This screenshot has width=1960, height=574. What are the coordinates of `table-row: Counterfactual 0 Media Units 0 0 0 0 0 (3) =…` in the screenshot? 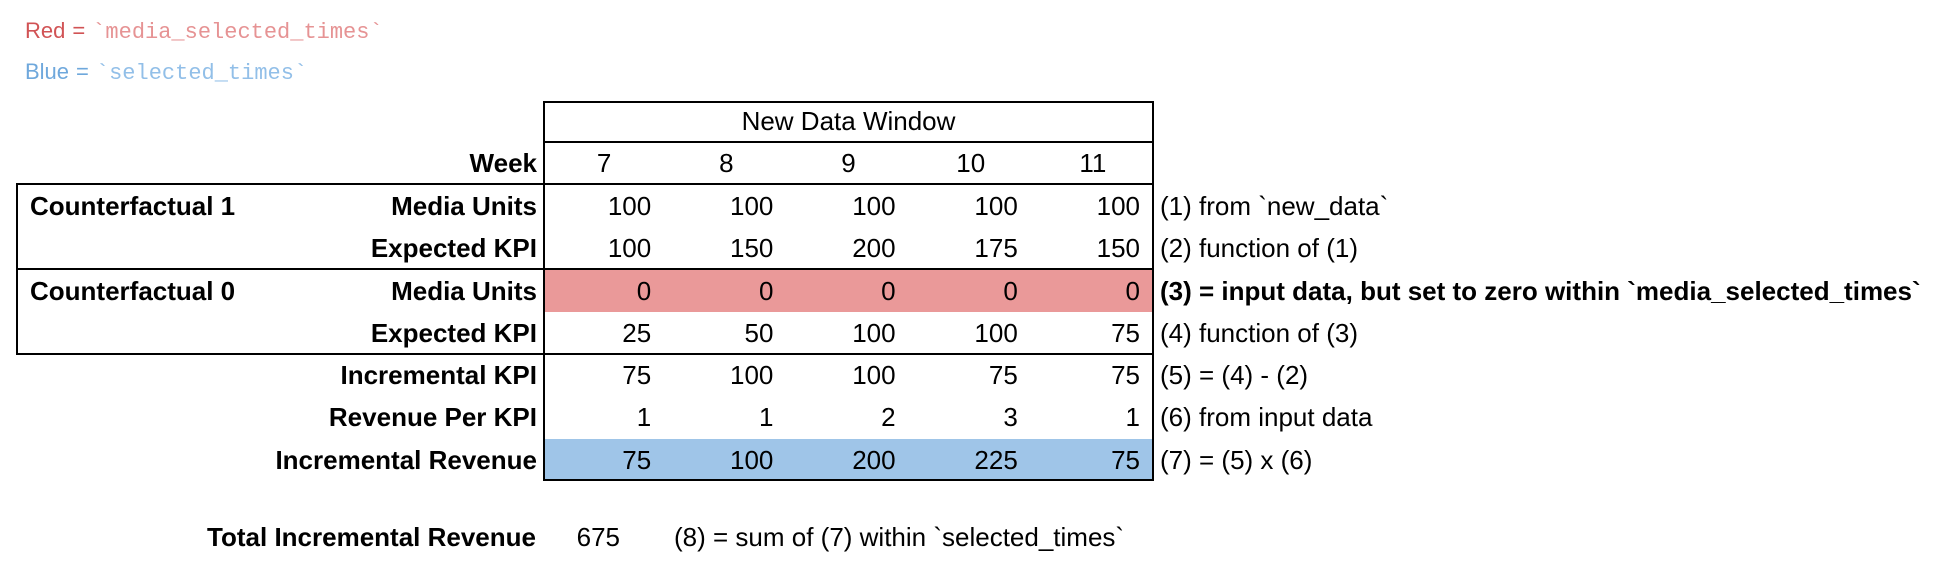 It's located at (980, 290).